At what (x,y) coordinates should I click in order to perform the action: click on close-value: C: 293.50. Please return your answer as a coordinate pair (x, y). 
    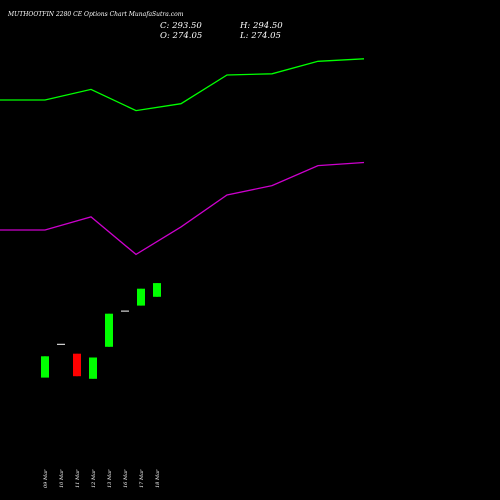
    Looking at the image, I should click on (181, 26).